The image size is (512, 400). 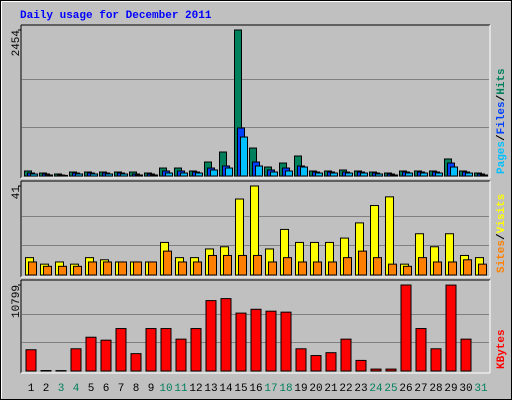 What do you see at coordinates (76, 389) in the screenshot?
I see `x-tick-label: 4` at bounding box center [76, 389].